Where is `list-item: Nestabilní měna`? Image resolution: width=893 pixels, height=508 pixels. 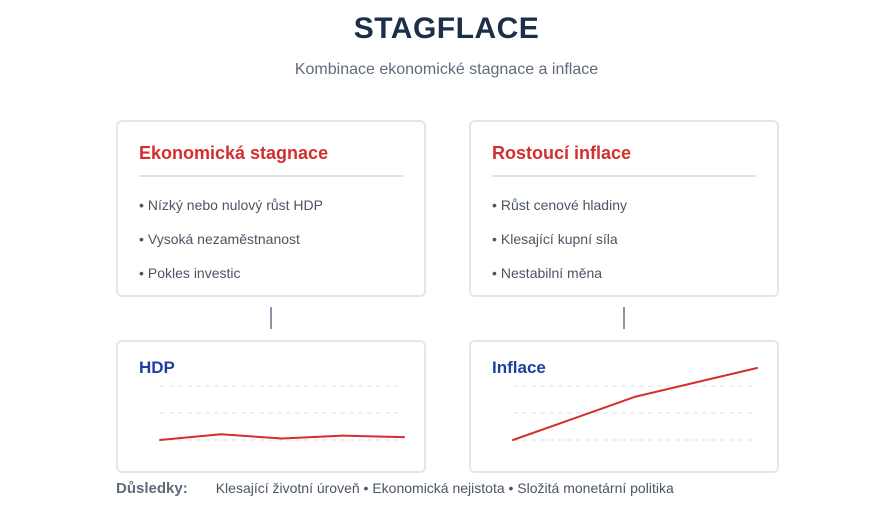
list-item: Nestabilní měna is located at coordinates (559, 281).